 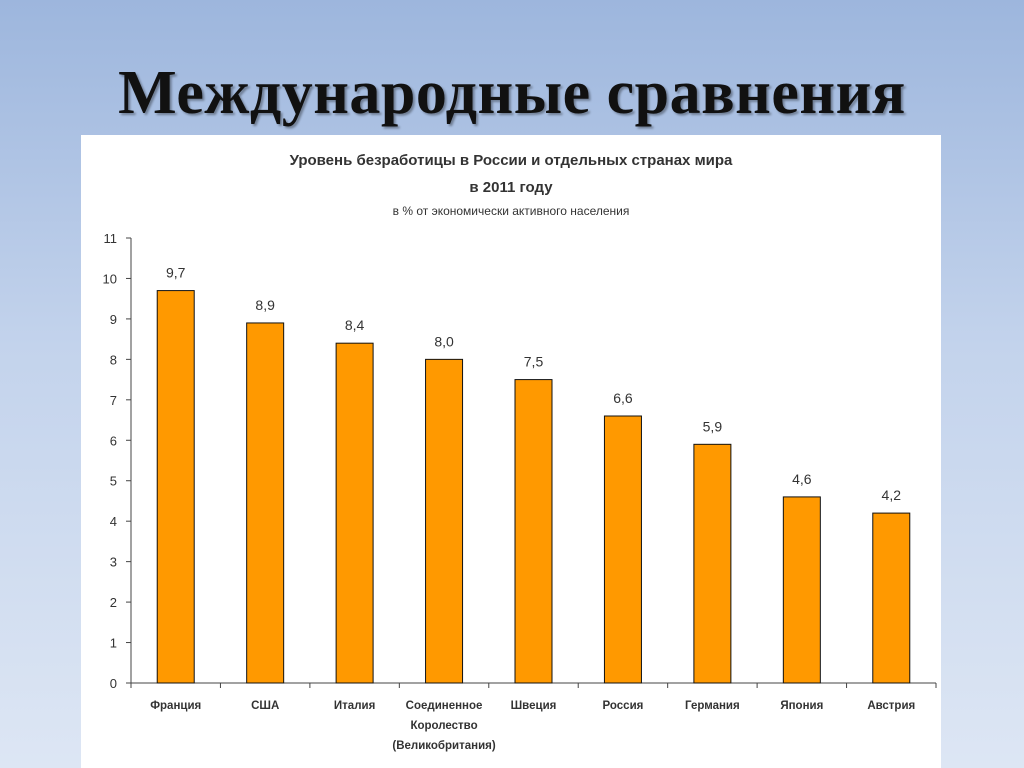 I want to click on data-label: 6,6, so click(x=623, y=398).